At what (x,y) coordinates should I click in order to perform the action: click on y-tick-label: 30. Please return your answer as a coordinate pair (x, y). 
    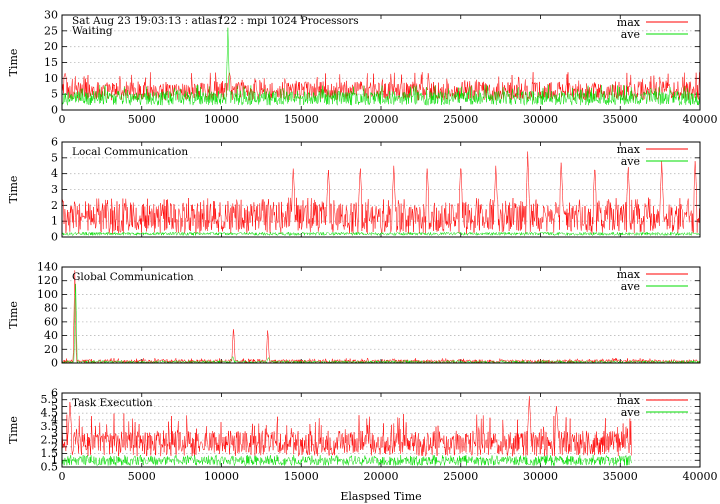
    Looking at the image, I should click on (51, 15).